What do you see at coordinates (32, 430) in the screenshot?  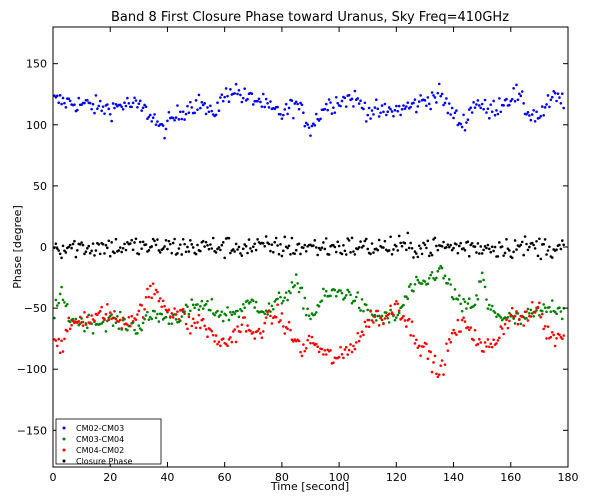 I see `y-tick-label: −150` at bounding box center [32, 430].